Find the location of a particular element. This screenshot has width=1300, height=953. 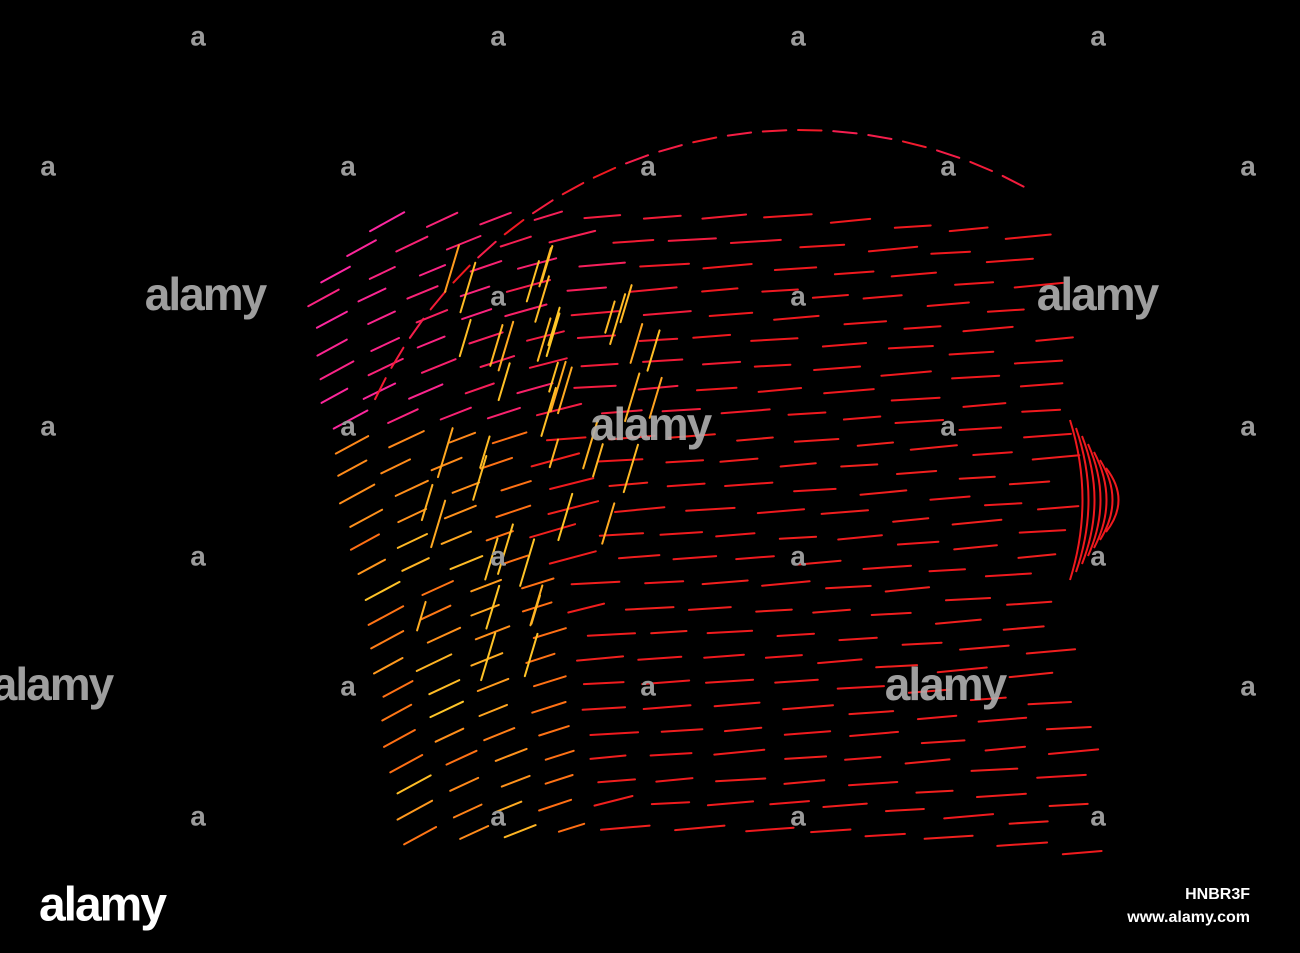

bottom-logo: alamy is located at coordinates (103, 905).